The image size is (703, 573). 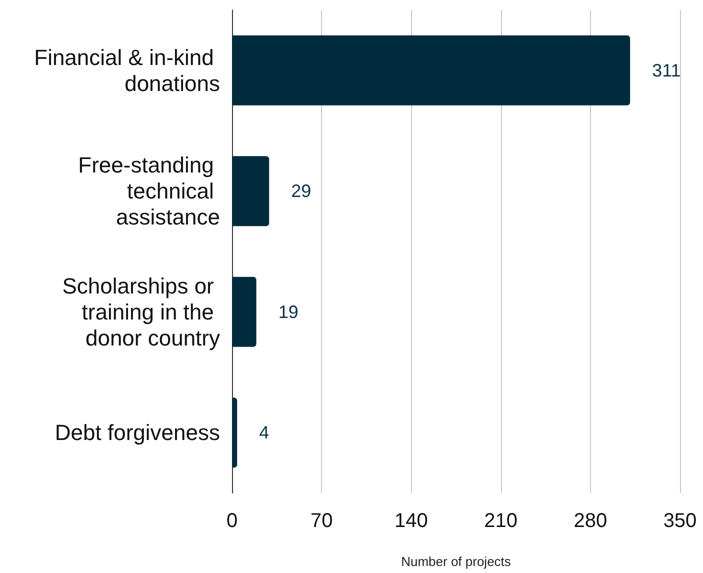 I want to click on y-tick-label: Financial & in-kind donations, so click(x=127, y=70).